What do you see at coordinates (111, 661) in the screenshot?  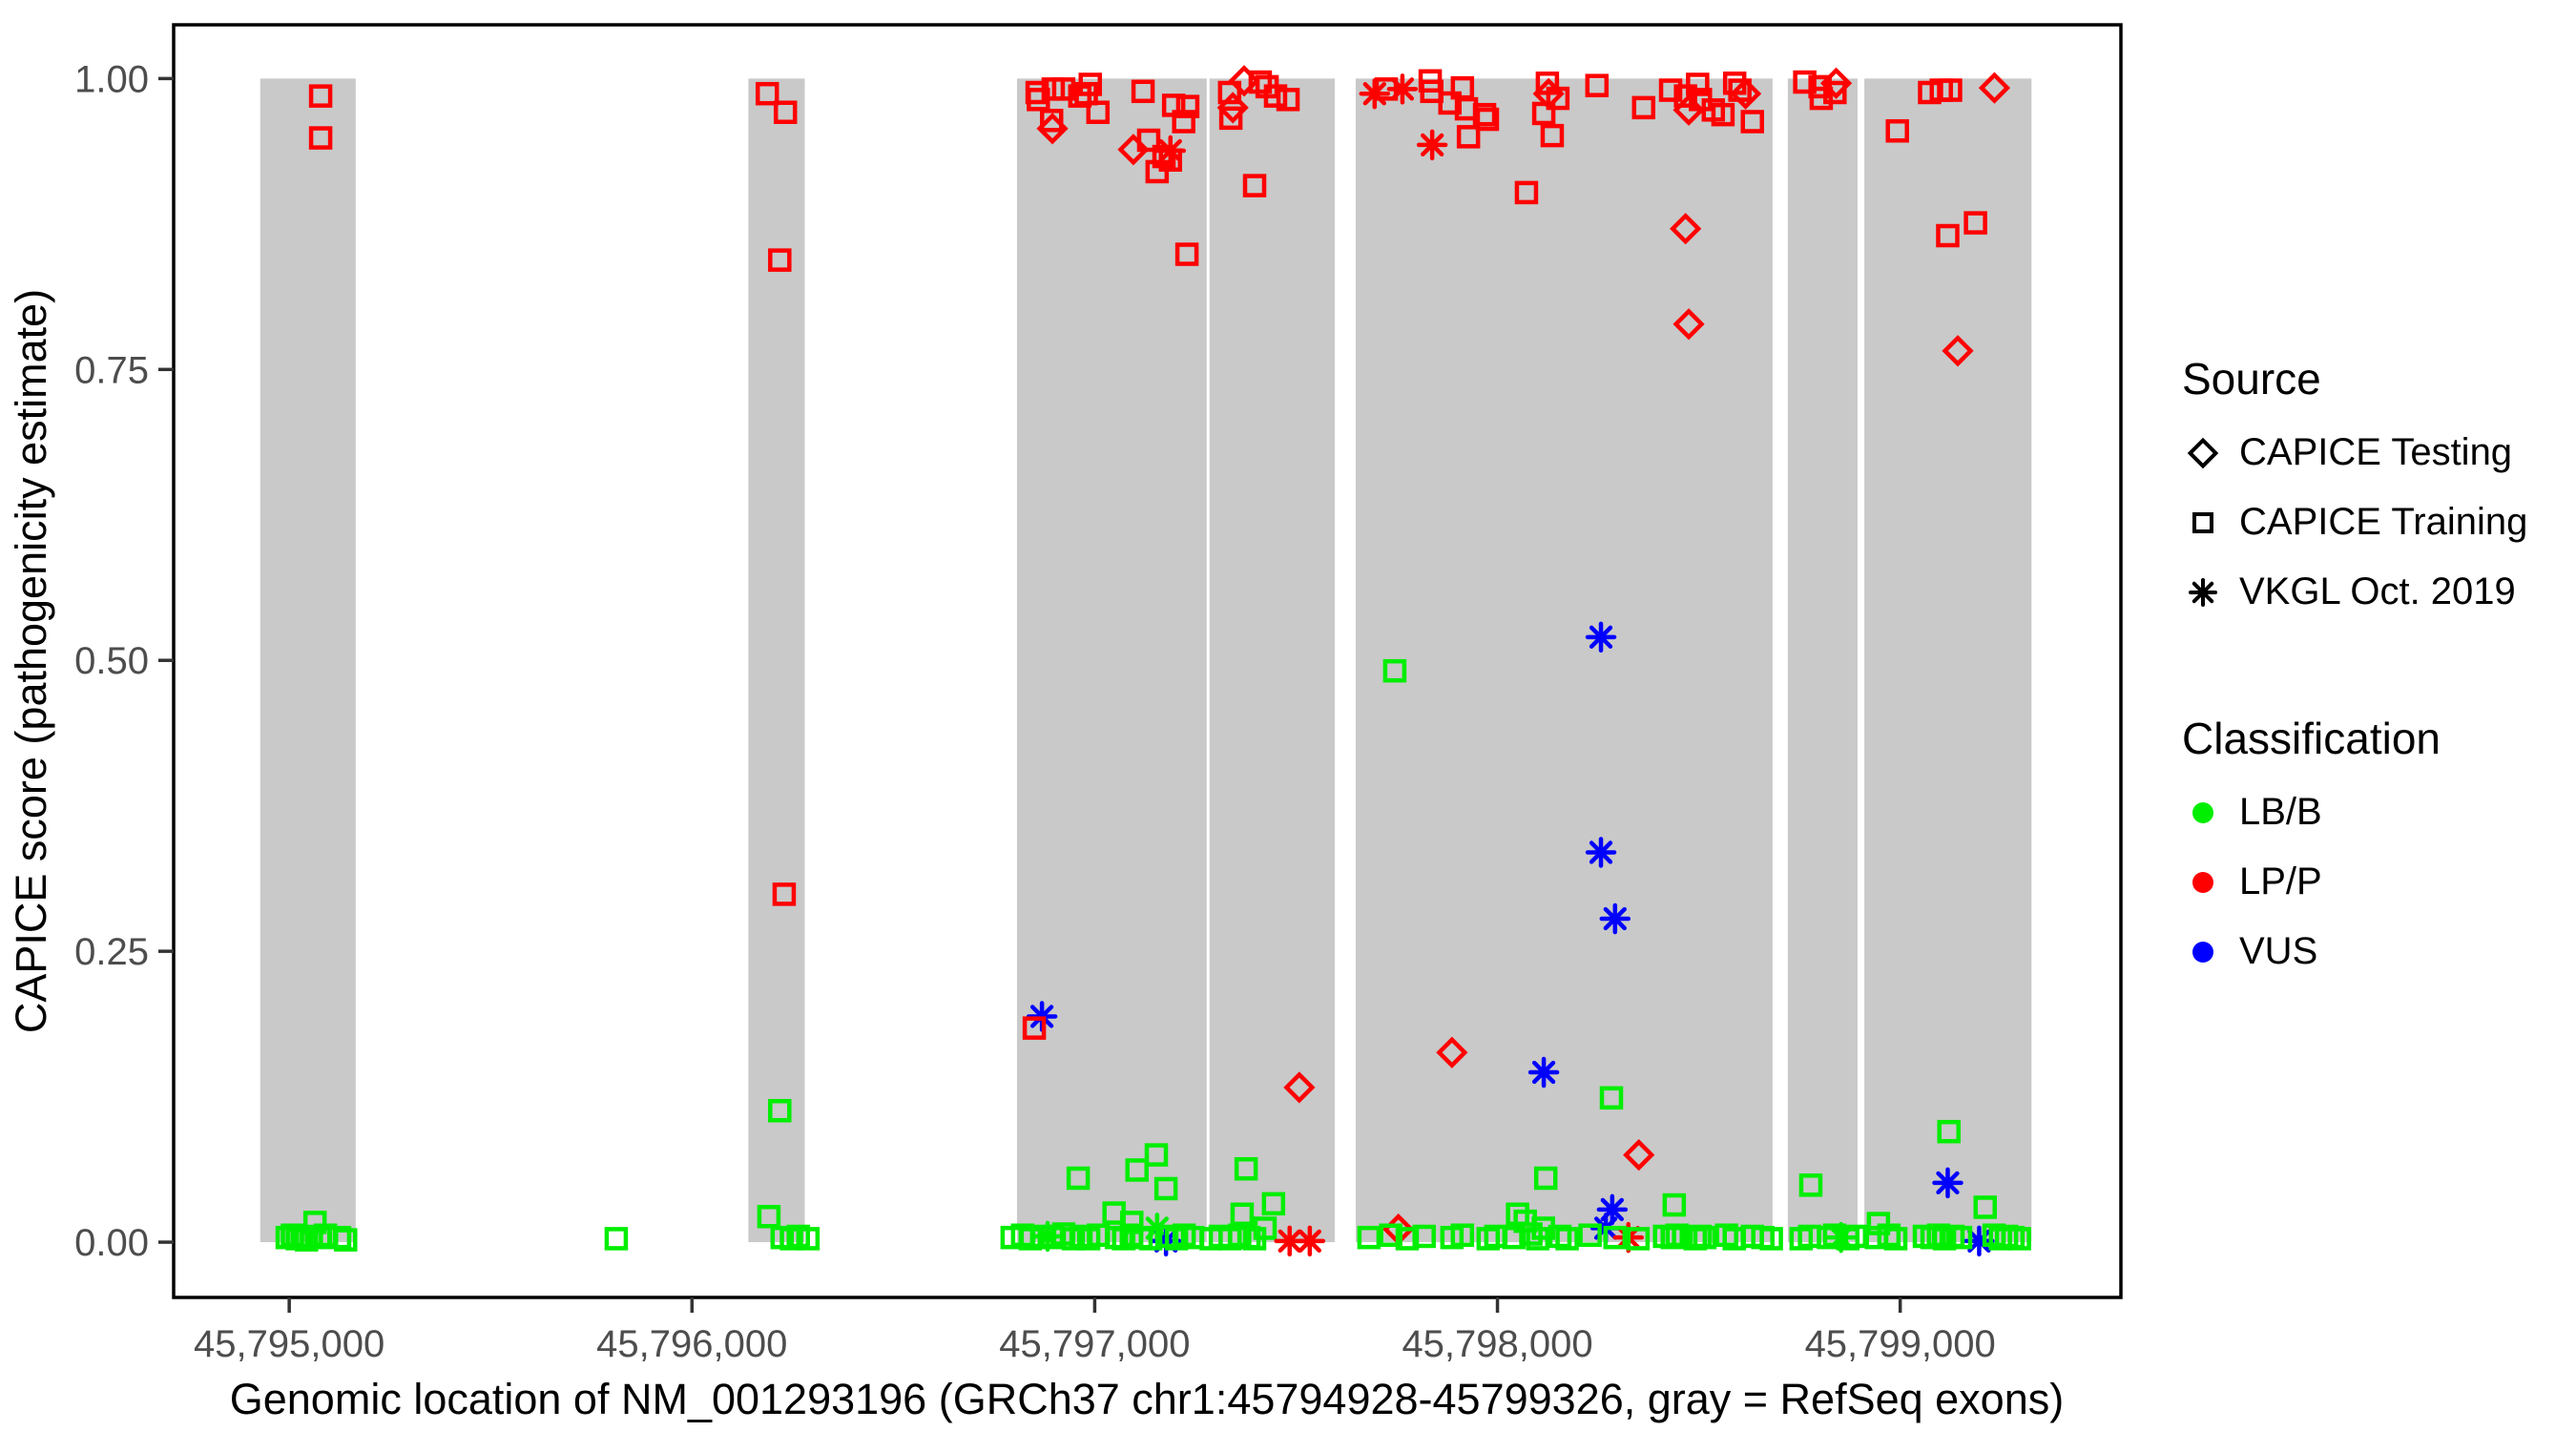 I see `y-tick-label: 0.50` at bounding box center [111, 661].